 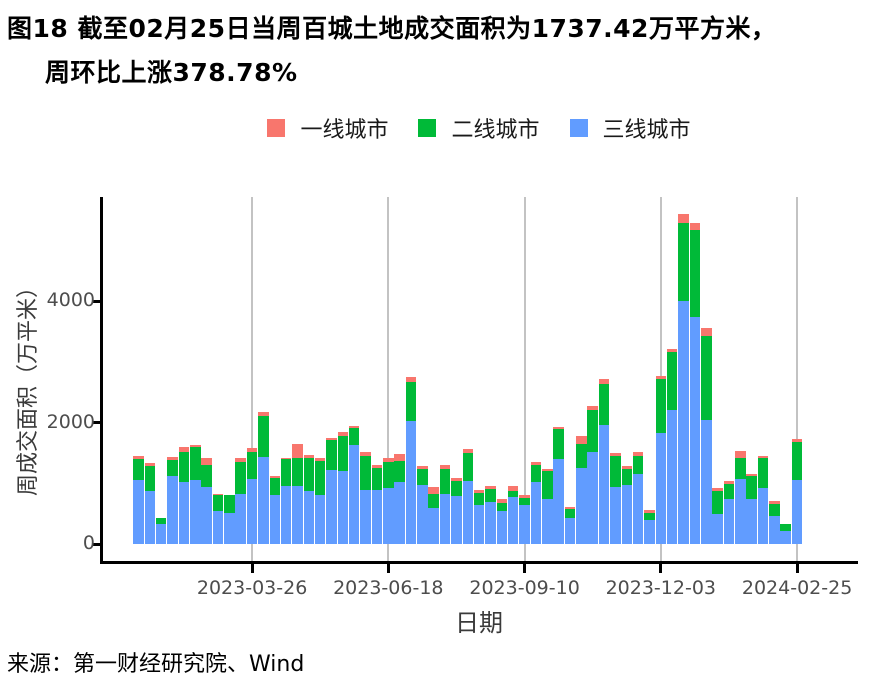 What do you see at coordinates (388, 588) in the screenshot?
I see `x-tick-label-2023-06-18: 2023-06-18` at bounding box center [388, 588].